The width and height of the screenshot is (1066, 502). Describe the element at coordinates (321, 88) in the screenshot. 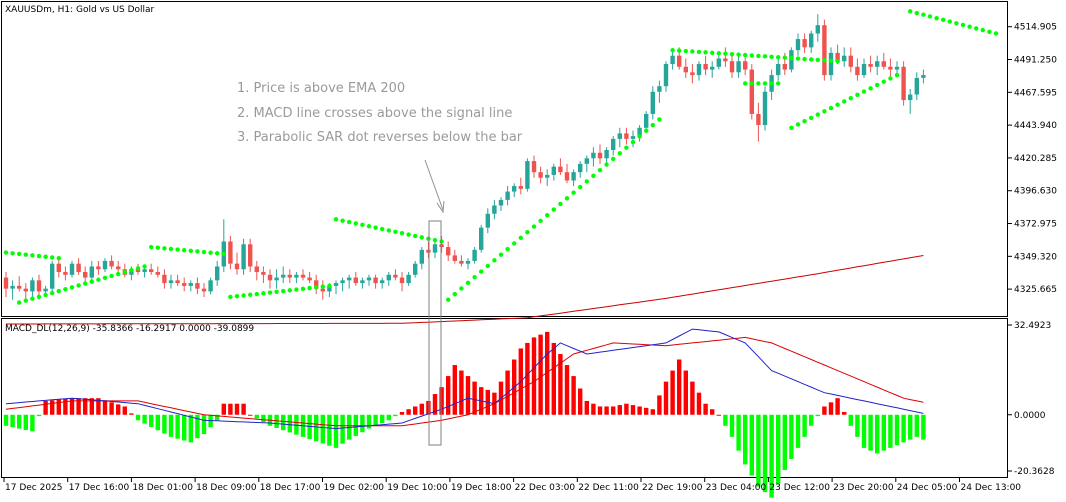

I see `annotation-step-1: 1. Price is above EMA 200` at that location.